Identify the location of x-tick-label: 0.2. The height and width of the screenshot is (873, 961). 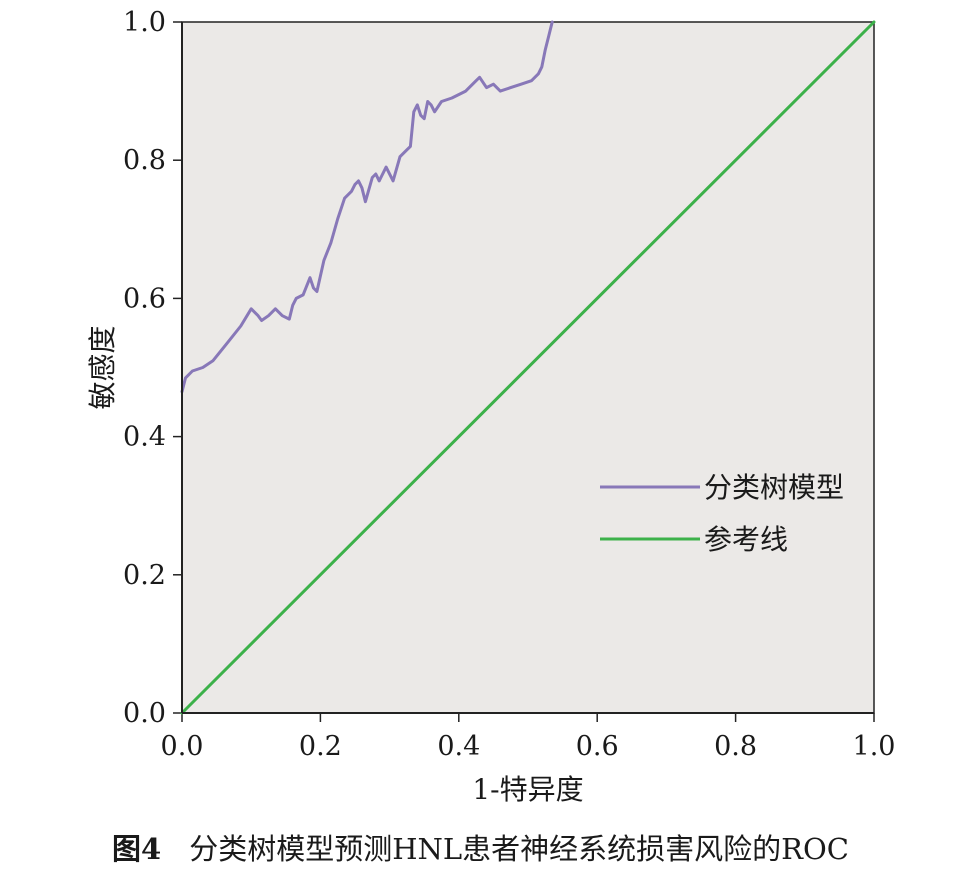
(320, 746).